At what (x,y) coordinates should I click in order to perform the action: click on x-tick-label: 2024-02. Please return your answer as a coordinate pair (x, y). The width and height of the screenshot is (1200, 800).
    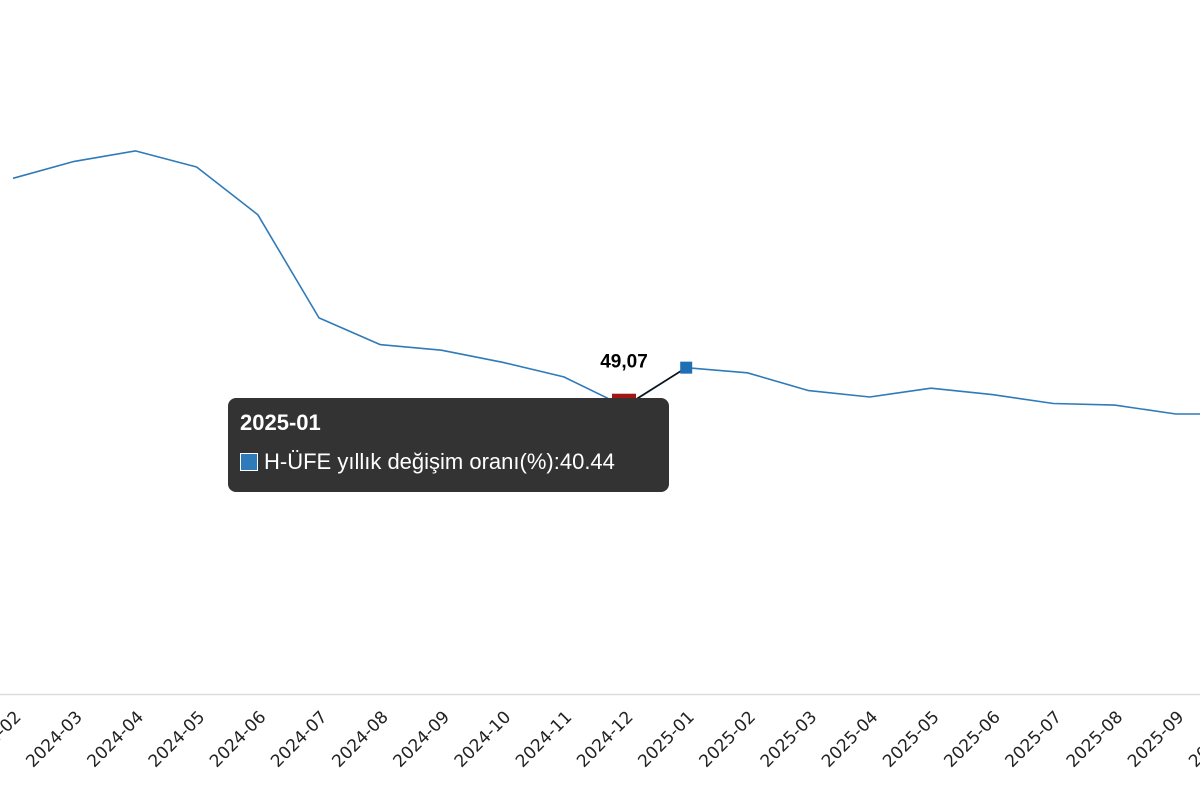
    Looking at the image, I should click on (13, 739).